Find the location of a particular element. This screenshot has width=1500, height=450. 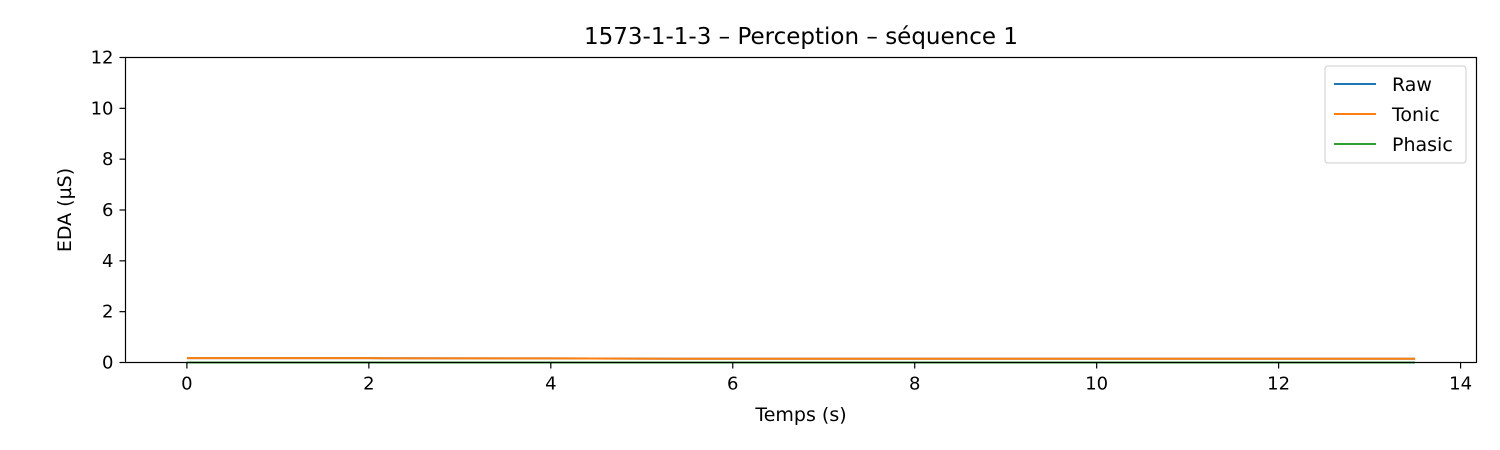

y-axis-ticks: 0 2 4 6 8 10 12 is located at coordinates (108, 211).